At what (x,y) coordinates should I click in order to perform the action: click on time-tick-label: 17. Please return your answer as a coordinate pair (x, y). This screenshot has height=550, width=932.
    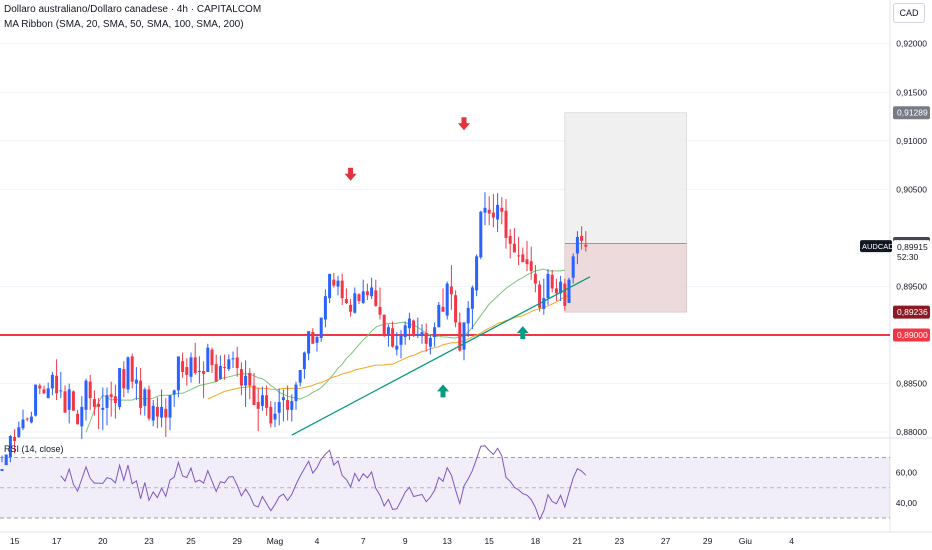
    Looking at the image, I should click on (57, 541).